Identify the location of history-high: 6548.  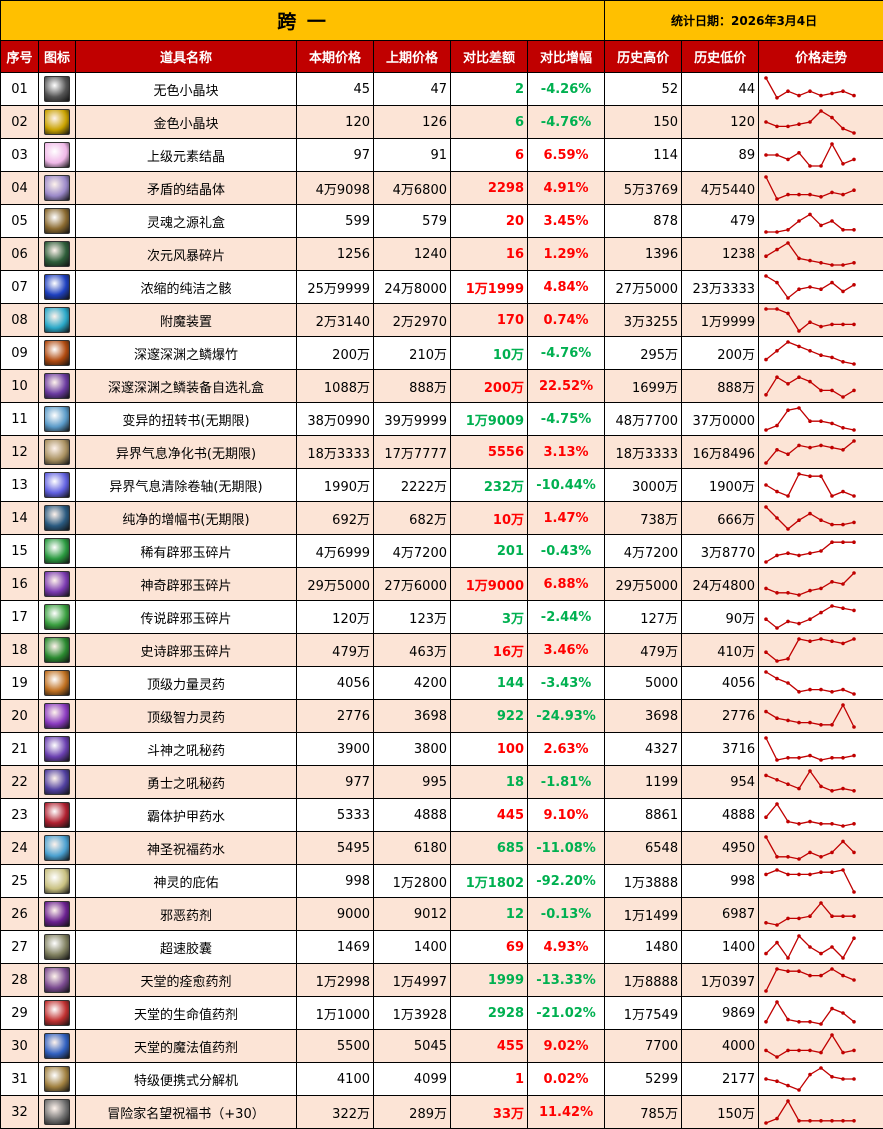
(643, 848).